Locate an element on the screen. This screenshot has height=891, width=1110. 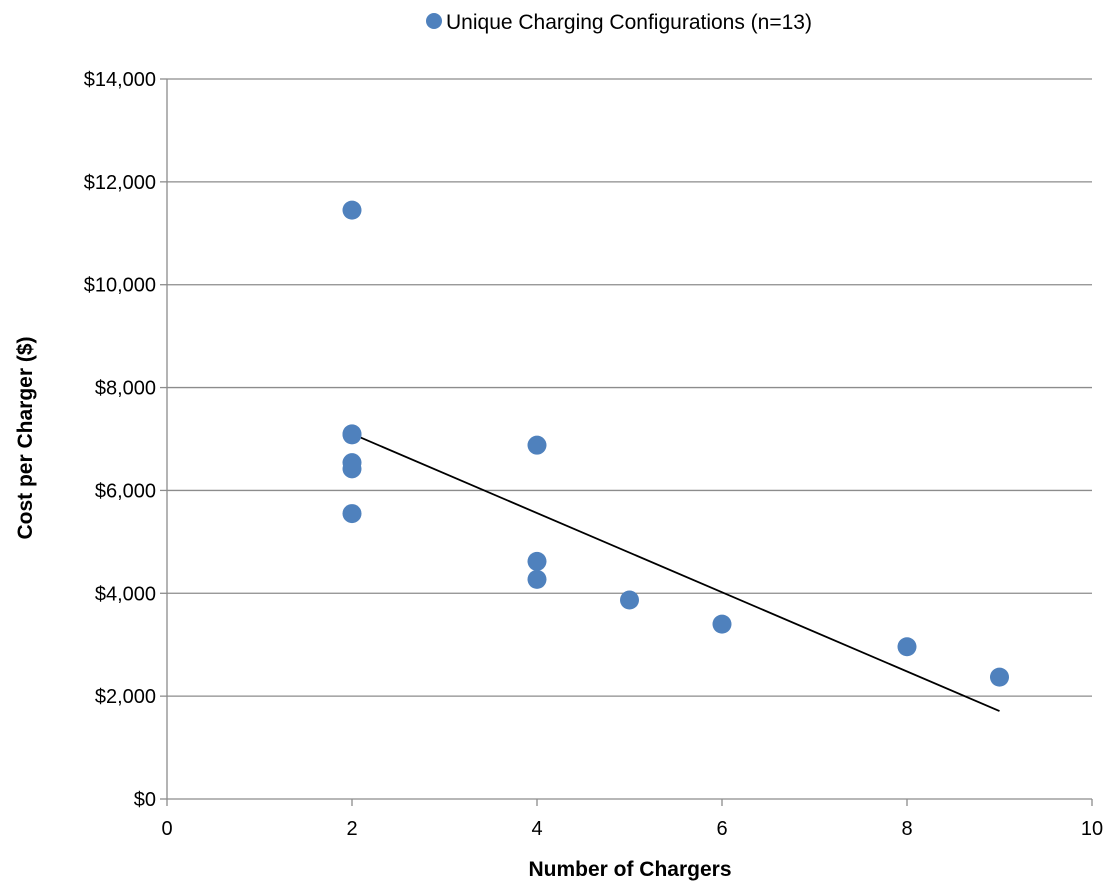
y-tick-label: $14,000 is located at coordinates (120, 80).